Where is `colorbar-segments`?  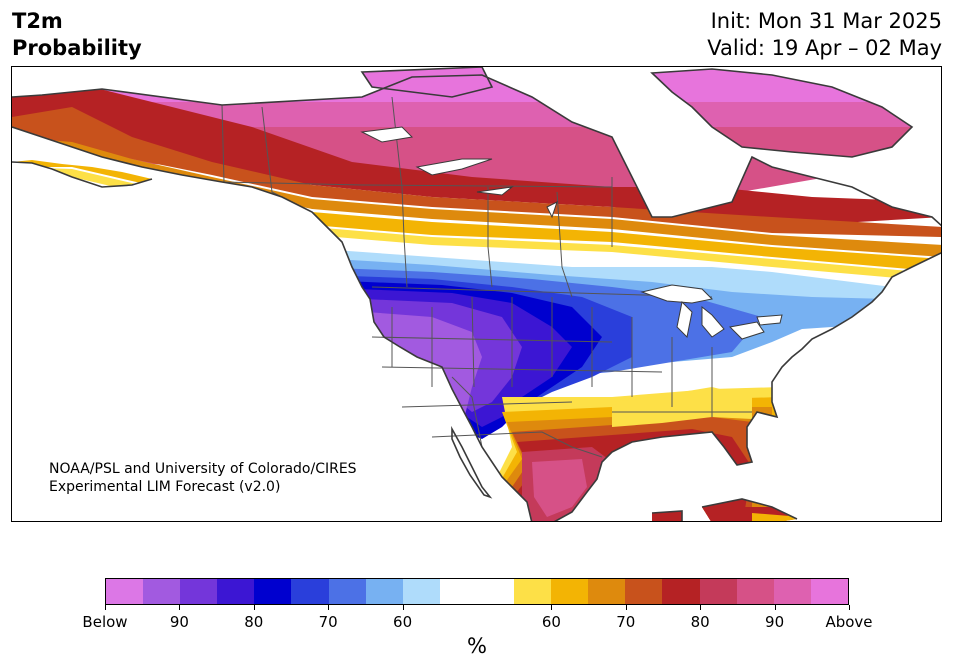 colorbar-segments is located at coordinates (477, 591).